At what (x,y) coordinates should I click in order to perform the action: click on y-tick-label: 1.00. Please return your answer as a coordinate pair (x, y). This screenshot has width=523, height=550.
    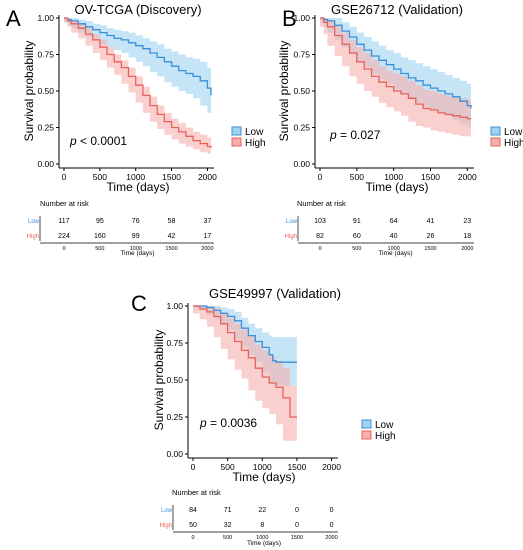
    Looking at the image, I should click on (174, 306).